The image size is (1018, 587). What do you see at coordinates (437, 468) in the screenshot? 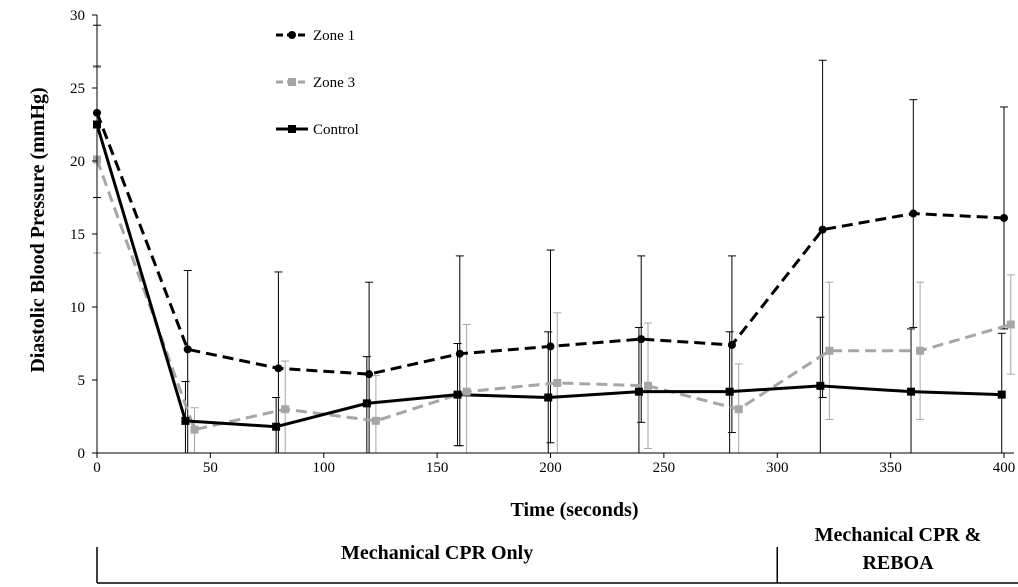
I see `x-tick-label: 150` at bounding box center [437, 468].